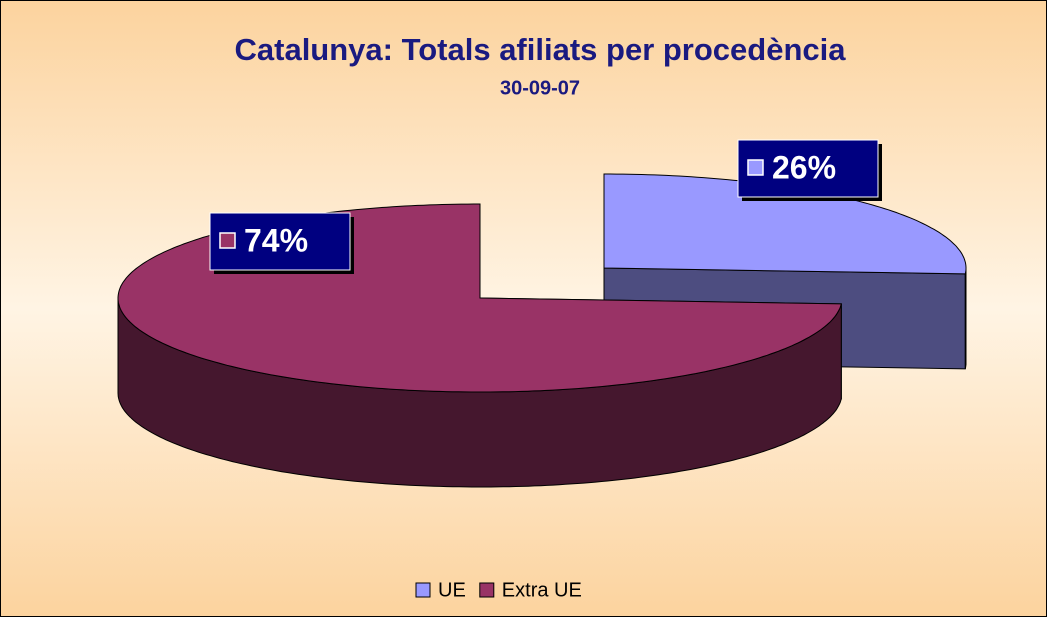 The image size is (1047, 617). I want to click on chart-subtitle: 30-09-07, so click(540, 88).